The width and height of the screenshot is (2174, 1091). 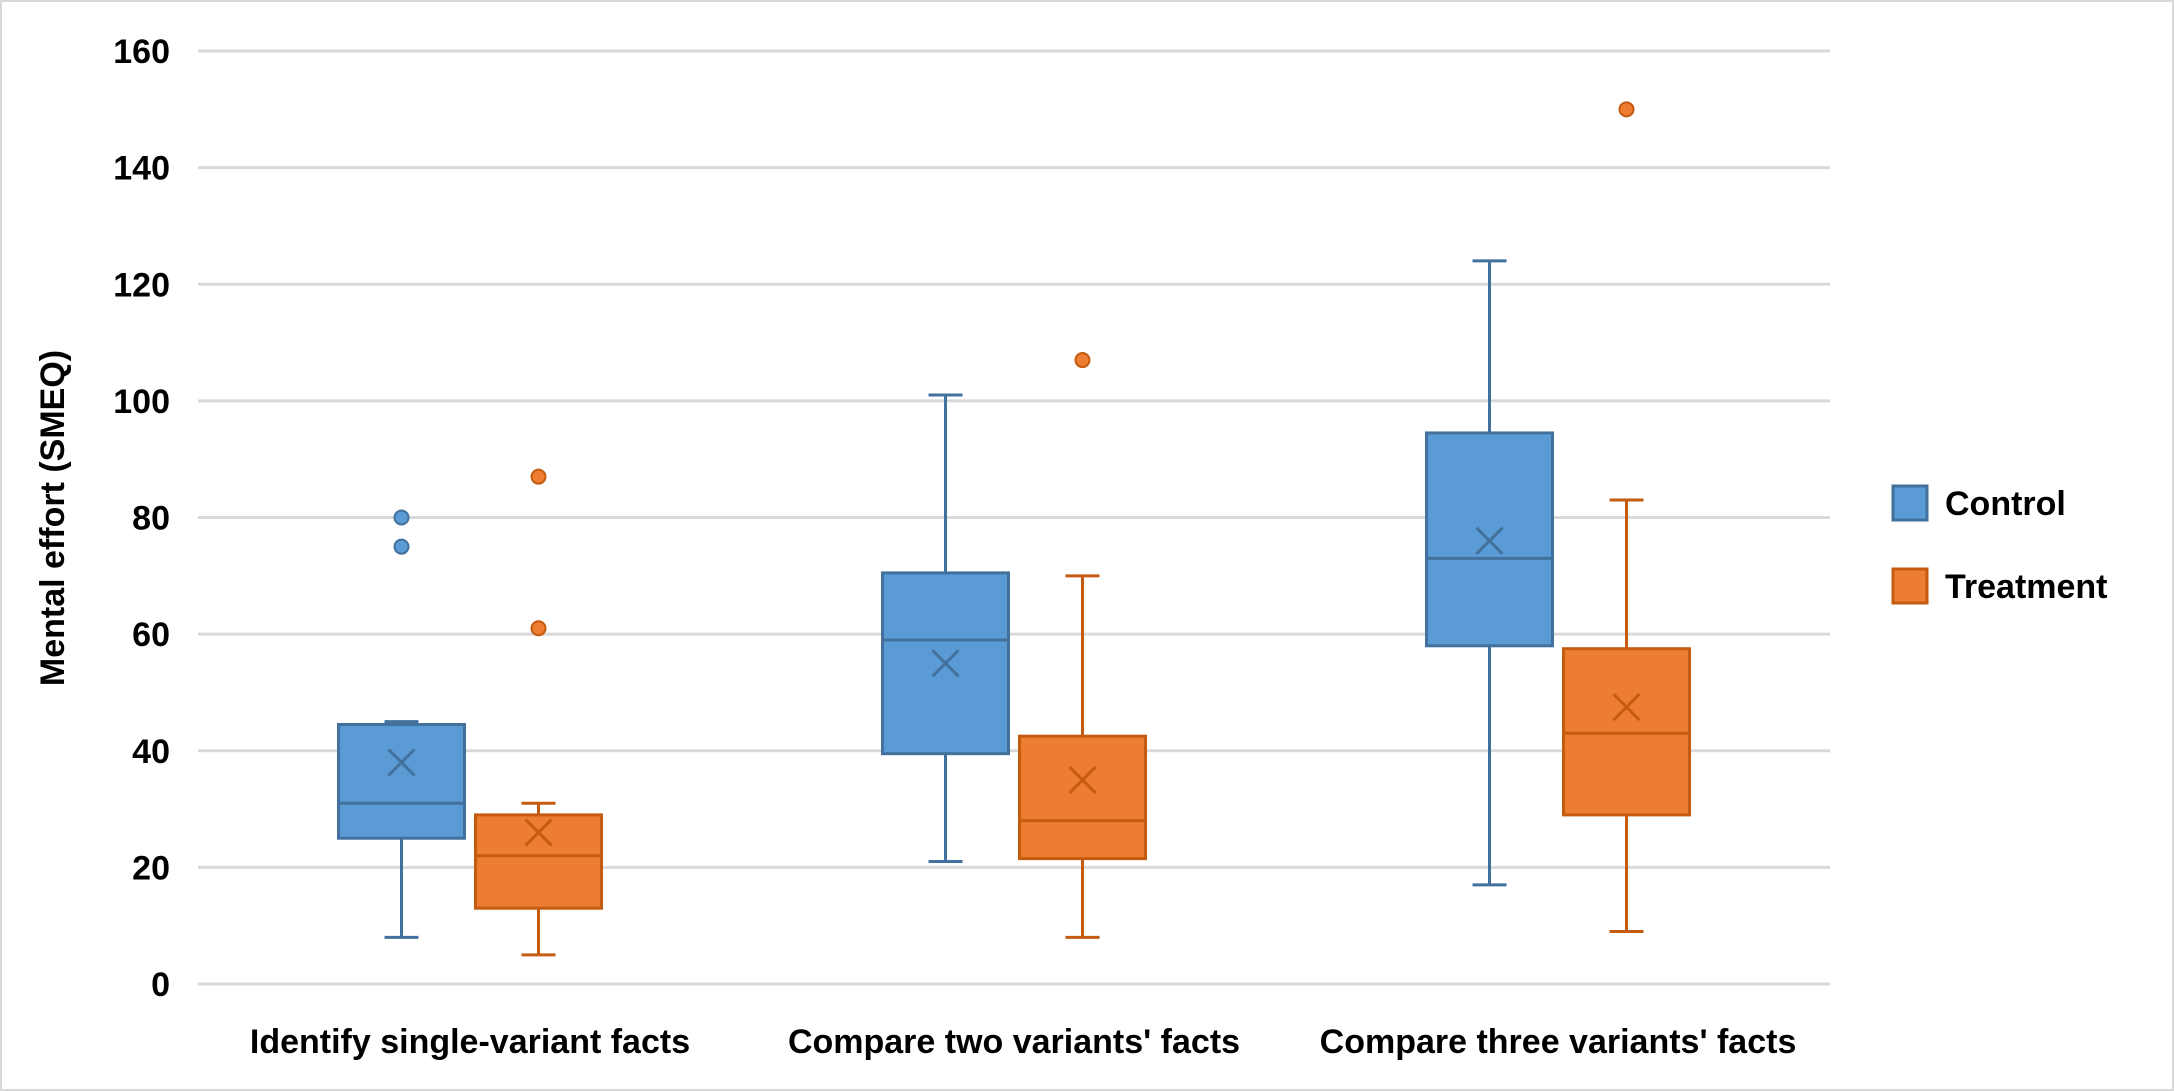 I want to click on y-tick-label: 0, so click(x=160, y=985).